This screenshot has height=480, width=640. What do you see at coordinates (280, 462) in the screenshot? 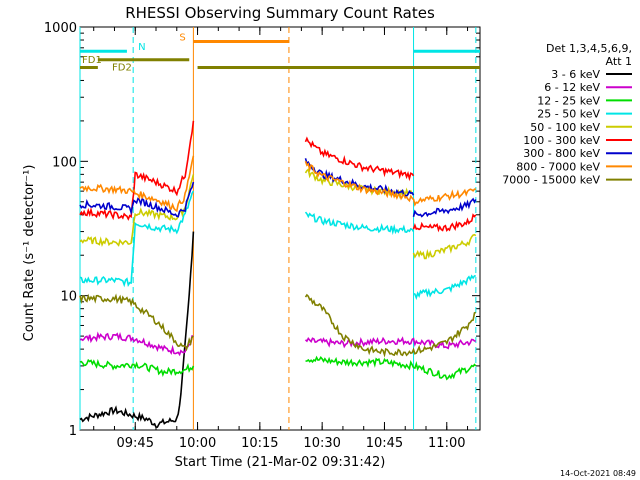
I see `x-axis-label: Start Time (21-Mar-02 09:31:42)` at bounding box center [280, 462].